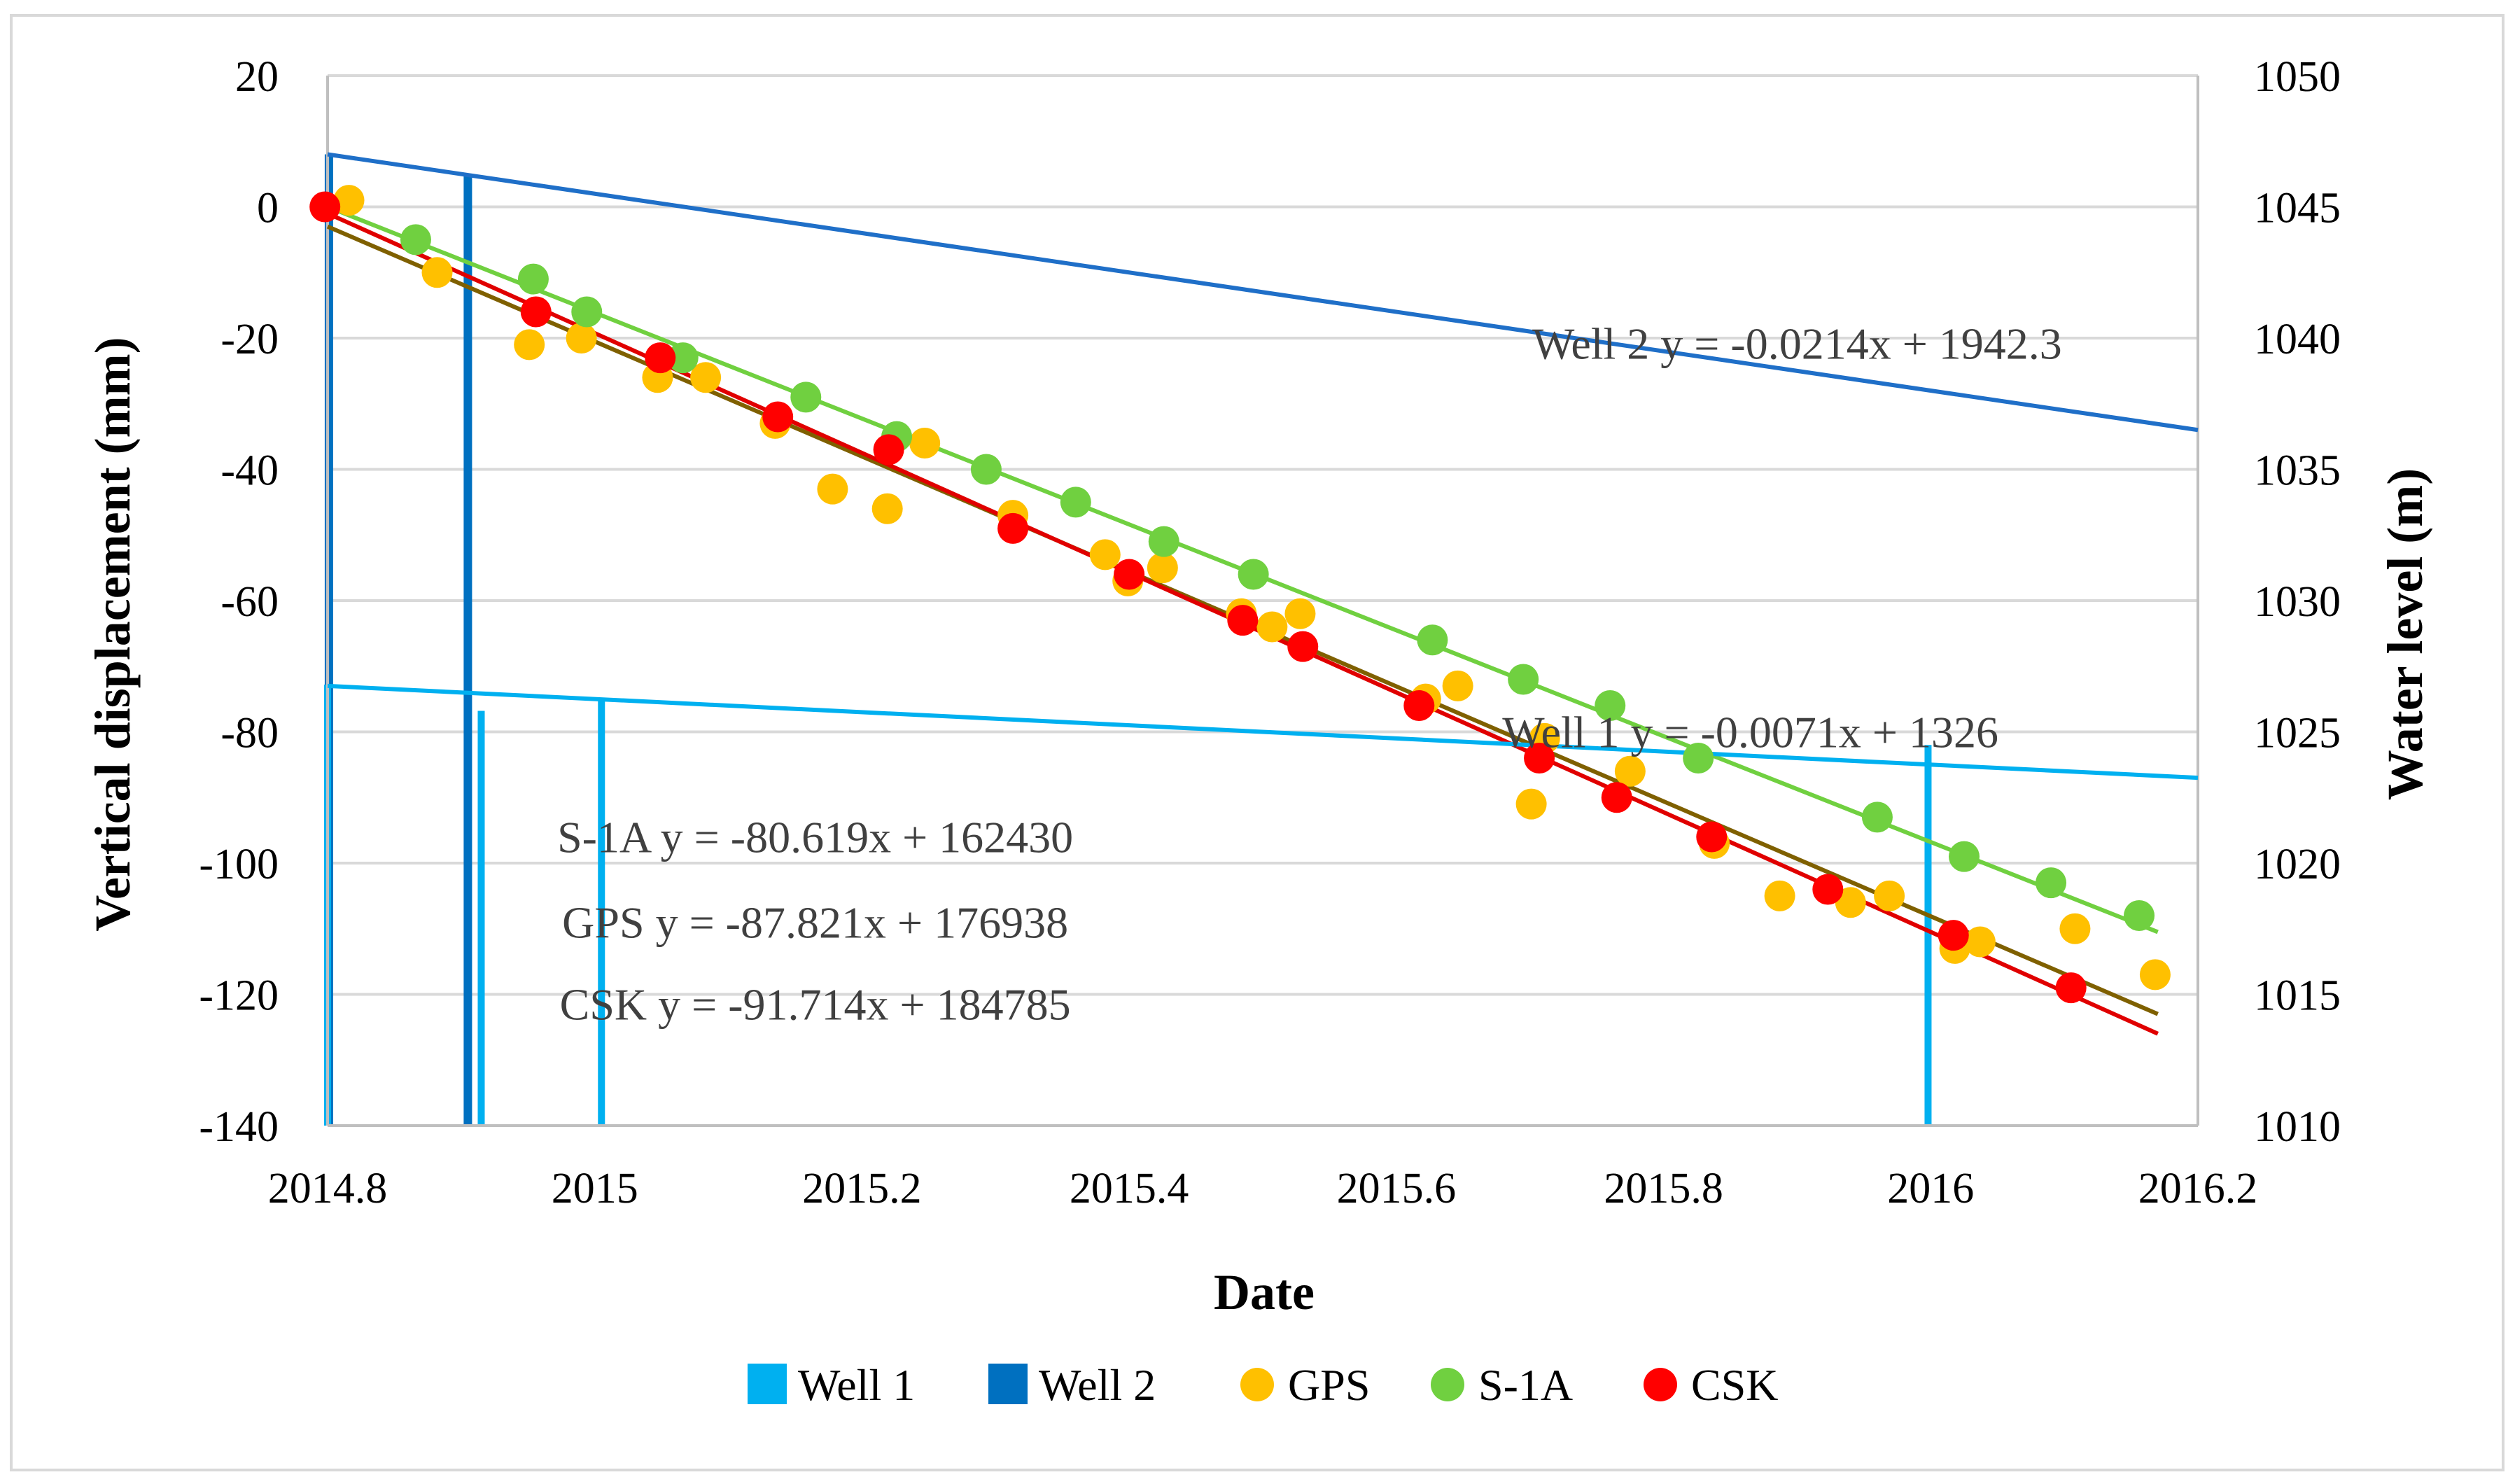 The width and height of the screenshot is (2515, 1484). What do you see at coordinates (1663, 1188) in the screenshot?
I see `x-tick-label: 2015.8` at bounding box center [1663, 1188].